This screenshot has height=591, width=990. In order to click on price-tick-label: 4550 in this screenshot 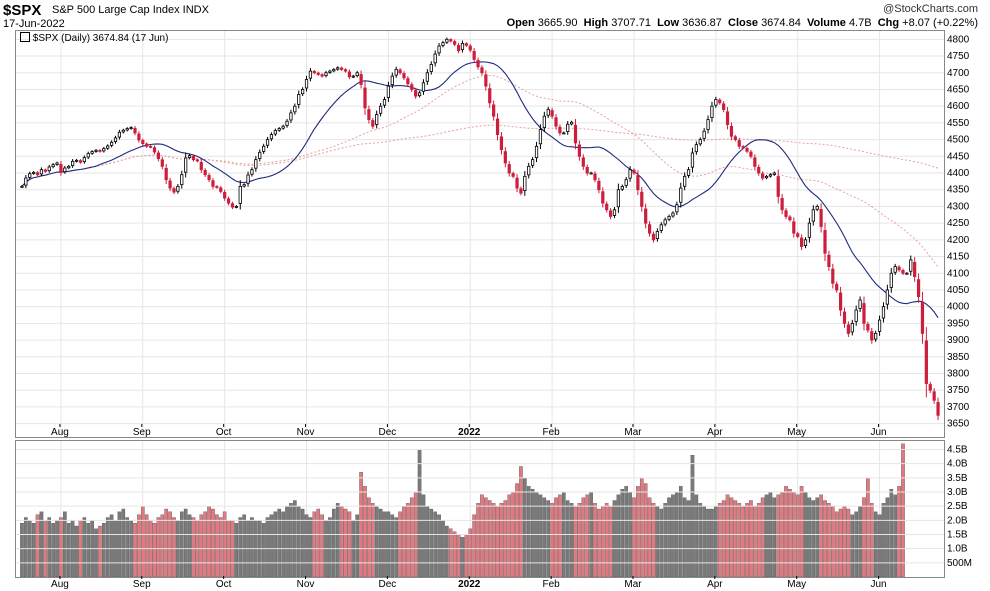, I will do `click(958, 123)`.